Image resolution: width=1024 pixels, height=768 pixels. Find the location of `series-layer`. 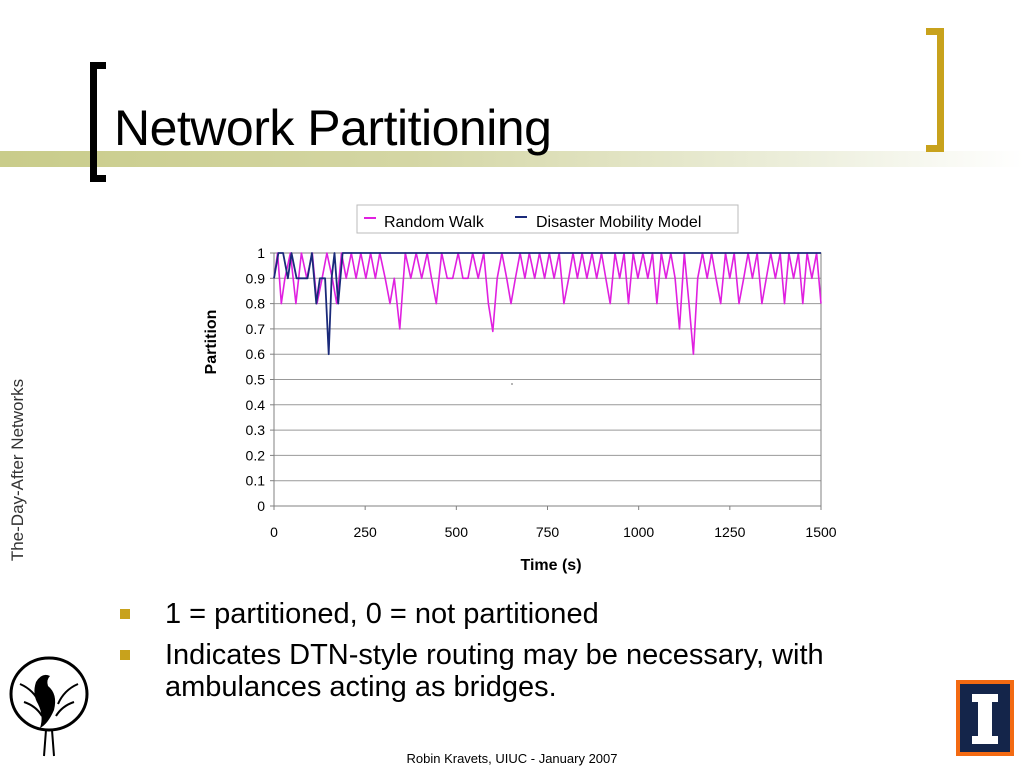

series-layer is located at coordinates (547, 318).